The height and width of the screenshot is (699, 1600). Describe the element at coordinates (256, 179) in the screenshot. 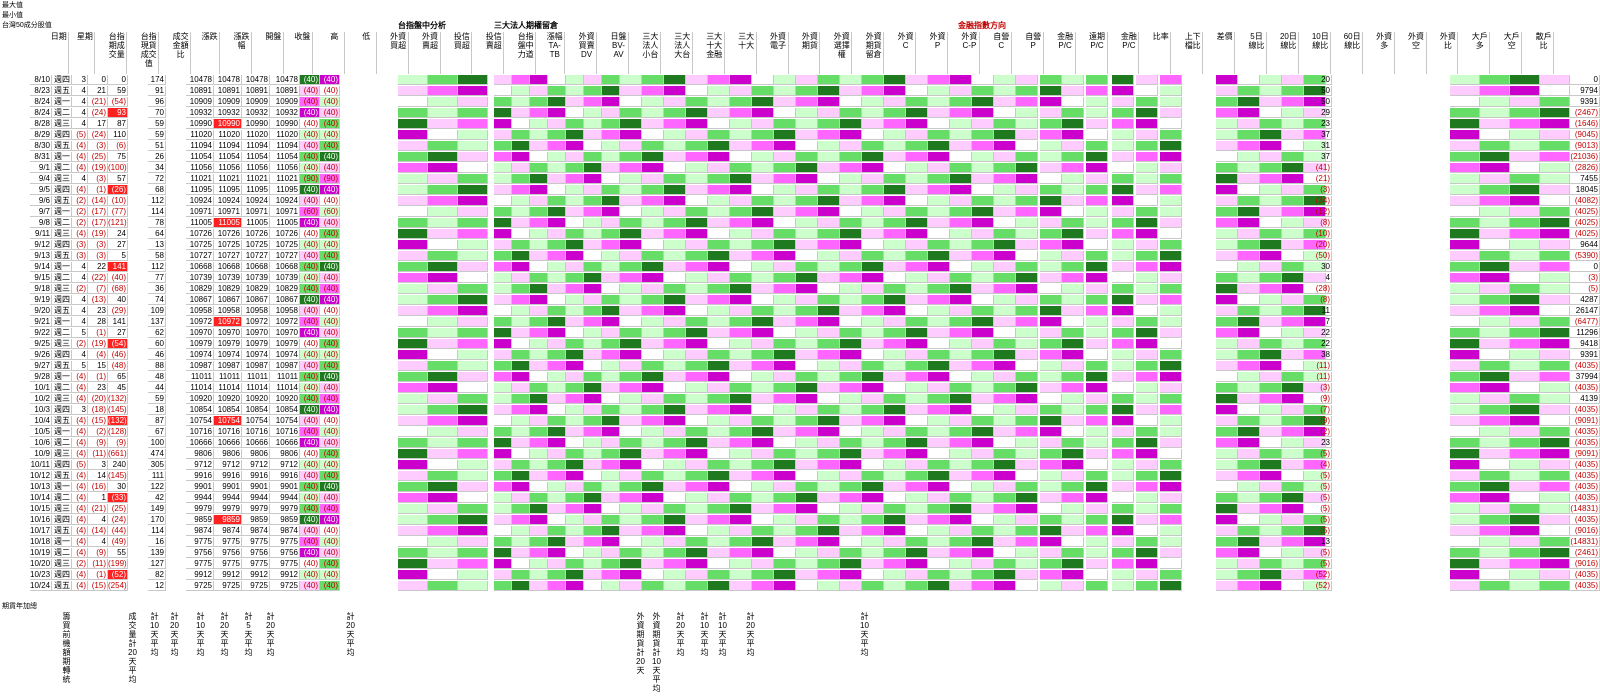

I see `cell: 11021` at that location.